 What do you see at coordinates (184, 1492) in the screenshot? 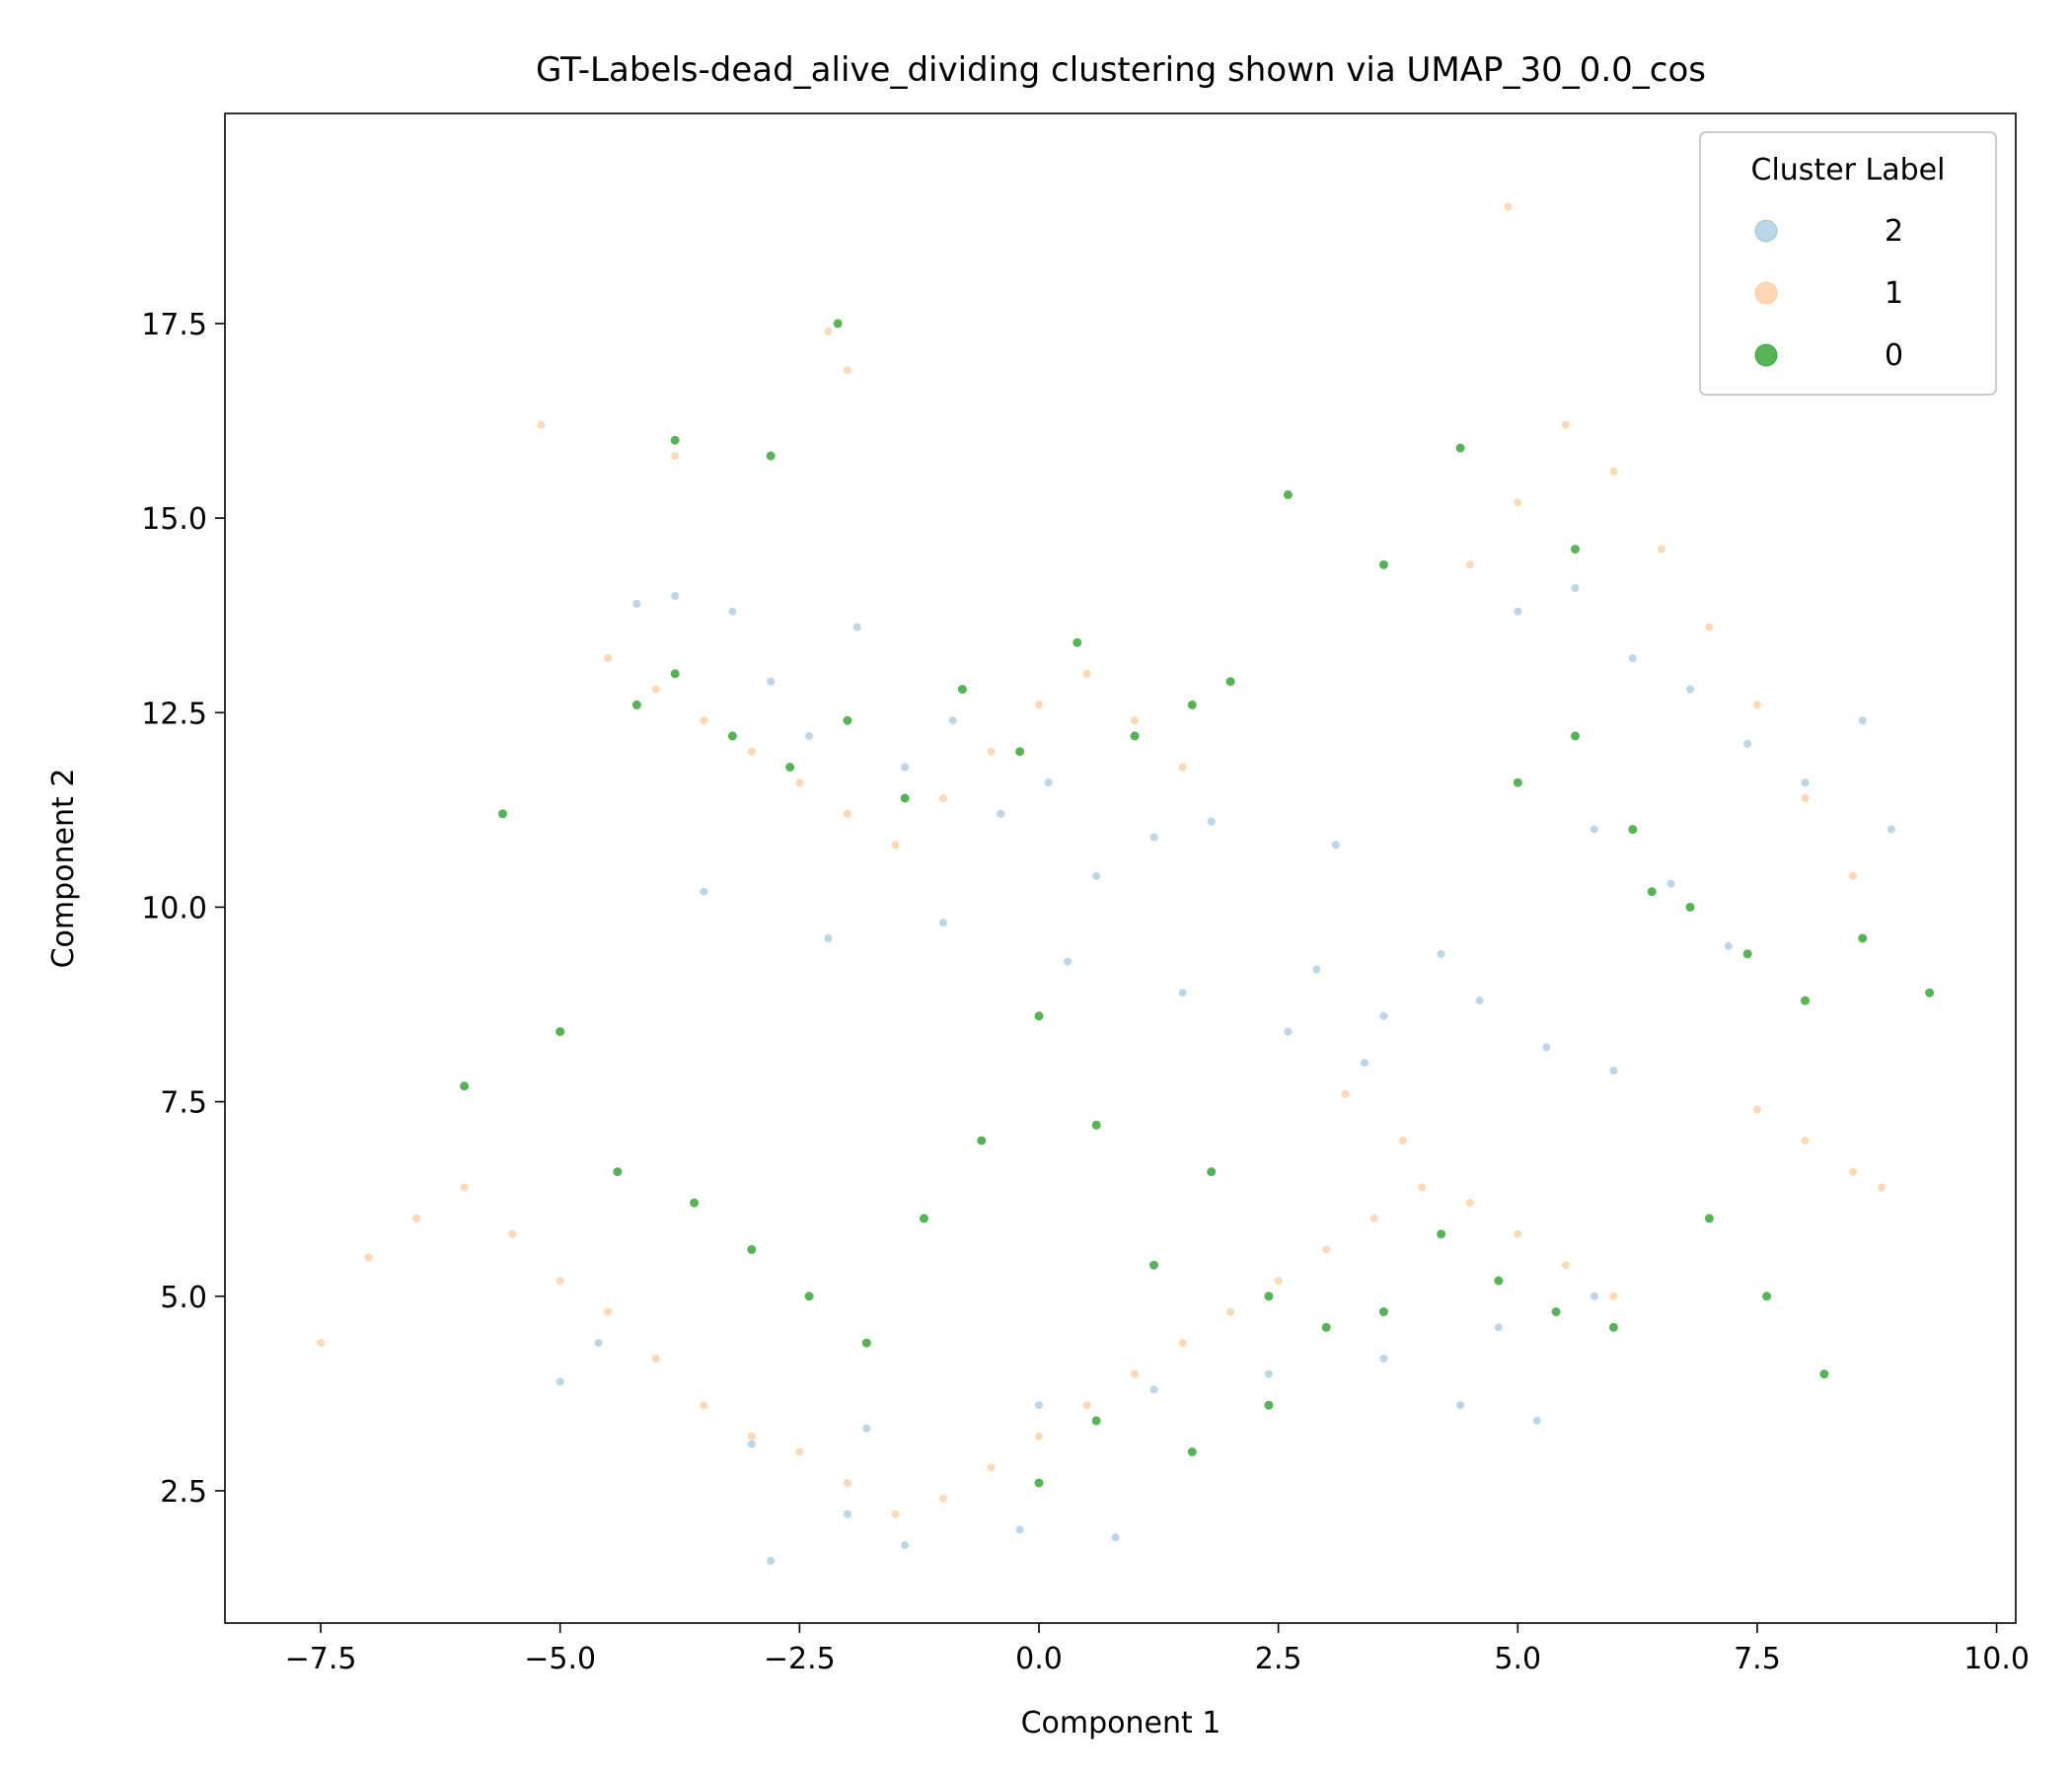
I see `y-tick-label: 2.5` at bounding box center [184, 1492].